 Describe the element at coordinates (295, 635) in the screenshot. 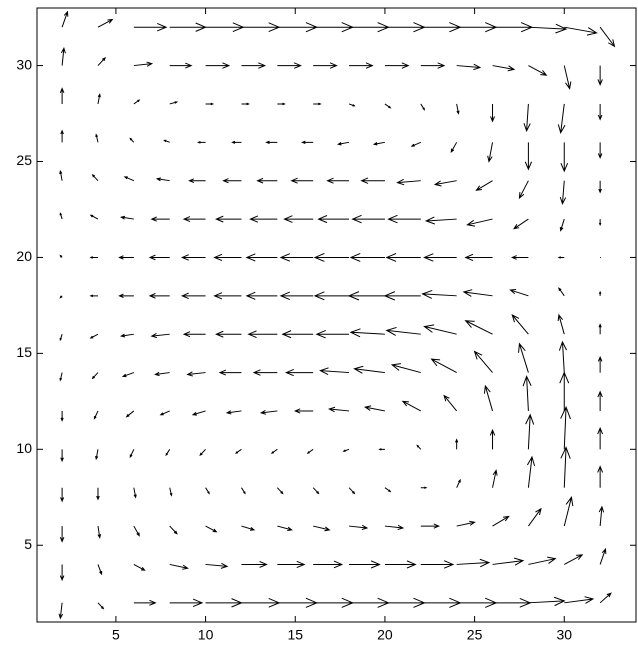

I see `x-tick-label: 15` at that location.